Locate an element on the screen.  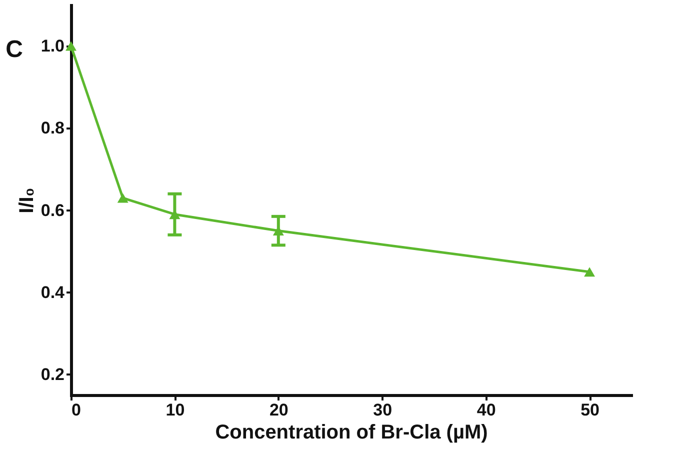
x-tick-label: 20 is located at coordinates (278, 410).